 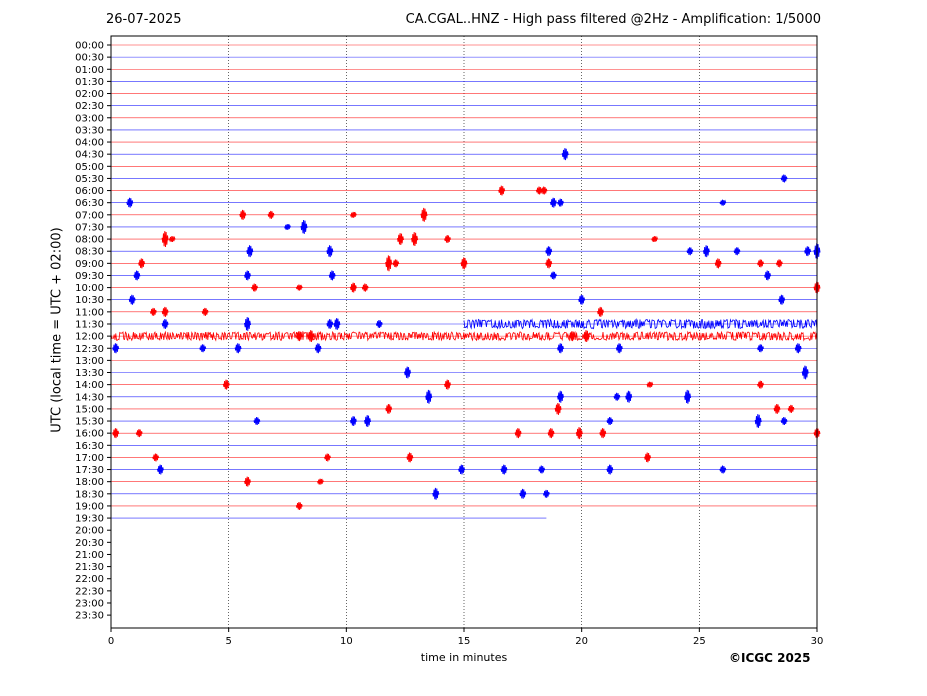 What do you see at coordinates (89, 324) in the screenshot?
I see `y-tick-label: 11:30` at bounding box center [89, 324].